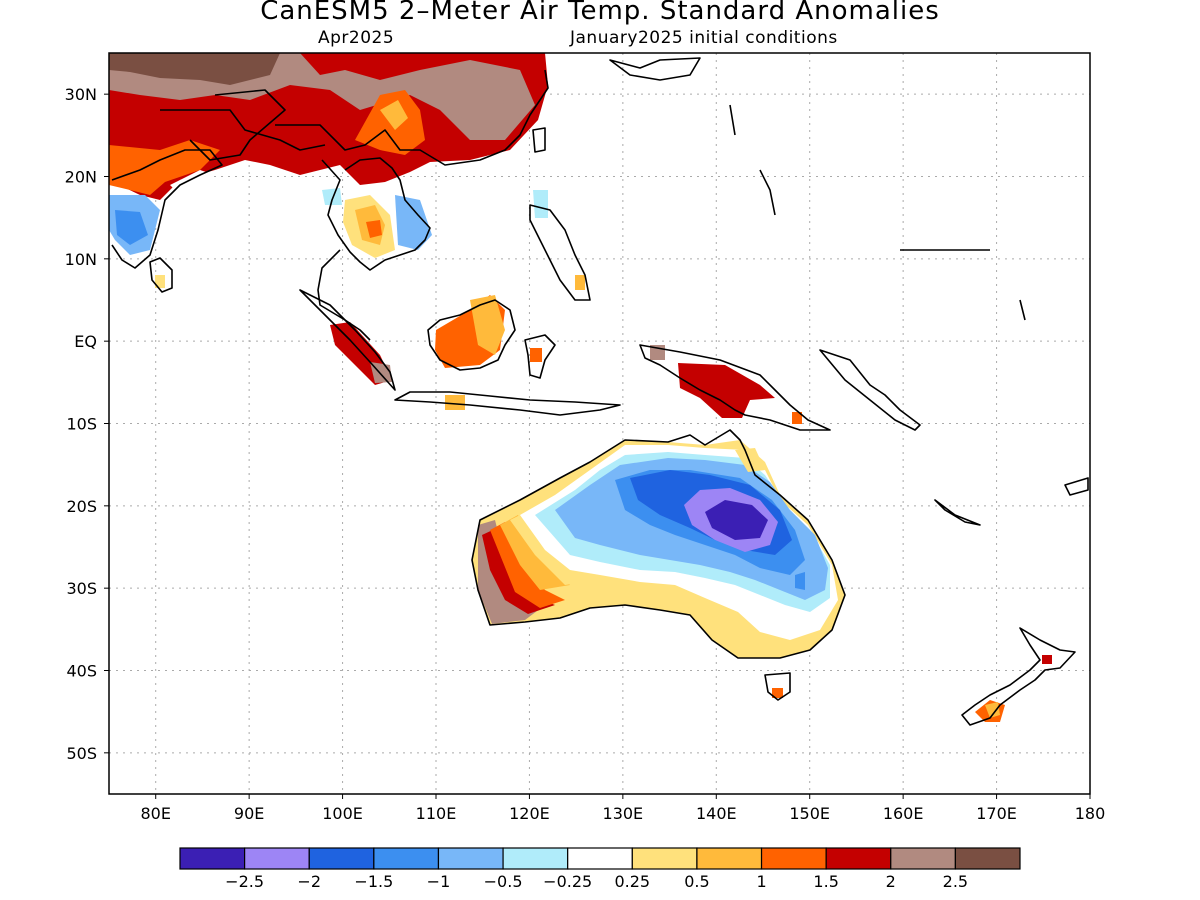 The width and height of the screenshot is (1200, 900). Describe the element at coordinates (439, 881) in the screenshot. I see `colorbar-label: −1` at that location.